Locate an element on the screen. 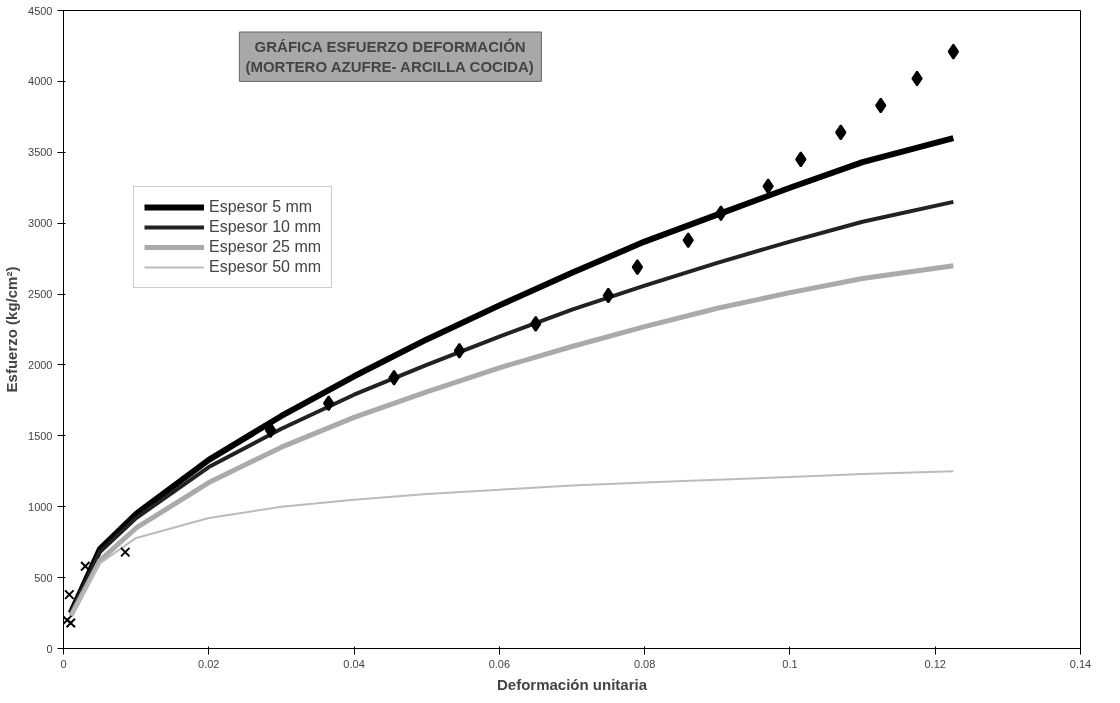 This screenshot has height=703, width=1120. y-axis-title: Esfuerzo (kg/cm²) is located at coordinates (12, 329).